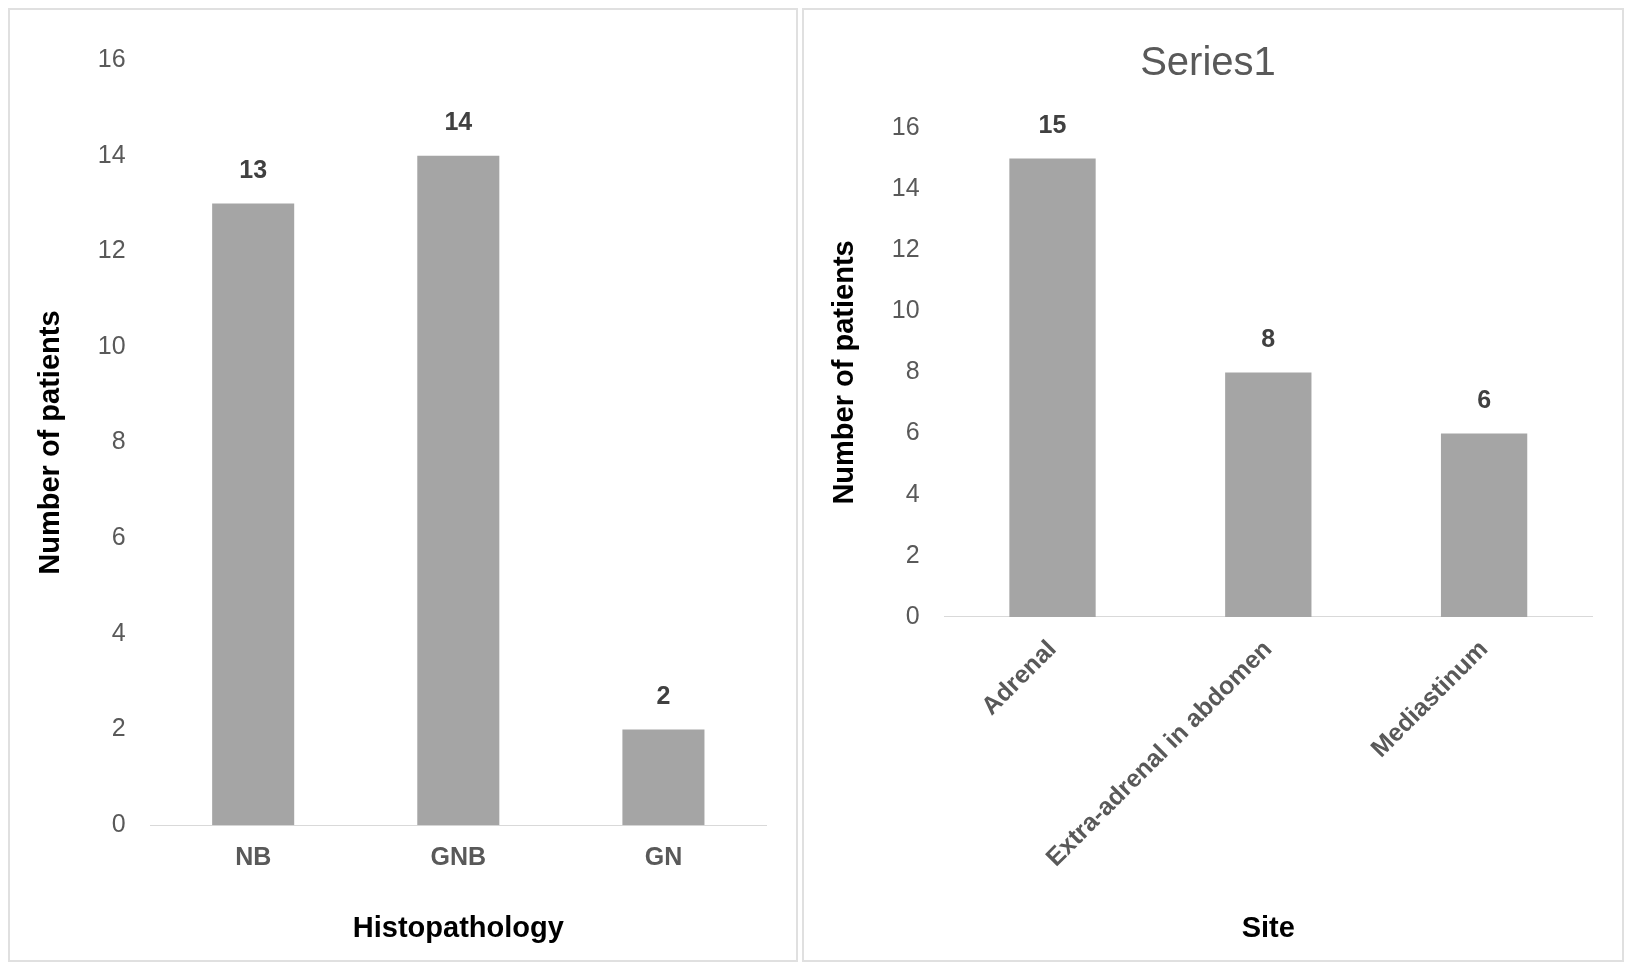 Image resolution: width=1632 pixels, height=971 pixels. I want to click on data-label: 6, so click(1484, 398).